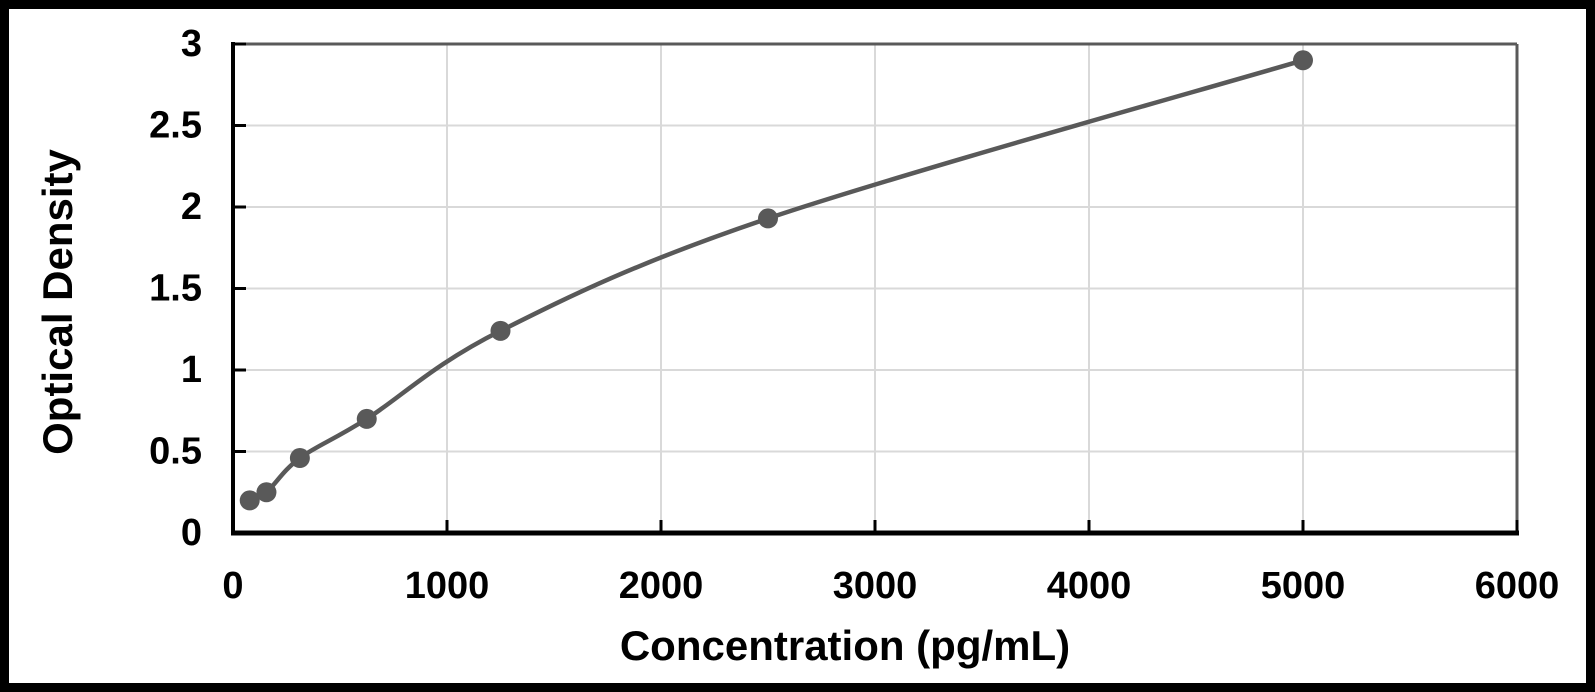  Describe the element at coordinates (447, 586) in the screenshot. I see `x-tick-label: 1000` at that location.